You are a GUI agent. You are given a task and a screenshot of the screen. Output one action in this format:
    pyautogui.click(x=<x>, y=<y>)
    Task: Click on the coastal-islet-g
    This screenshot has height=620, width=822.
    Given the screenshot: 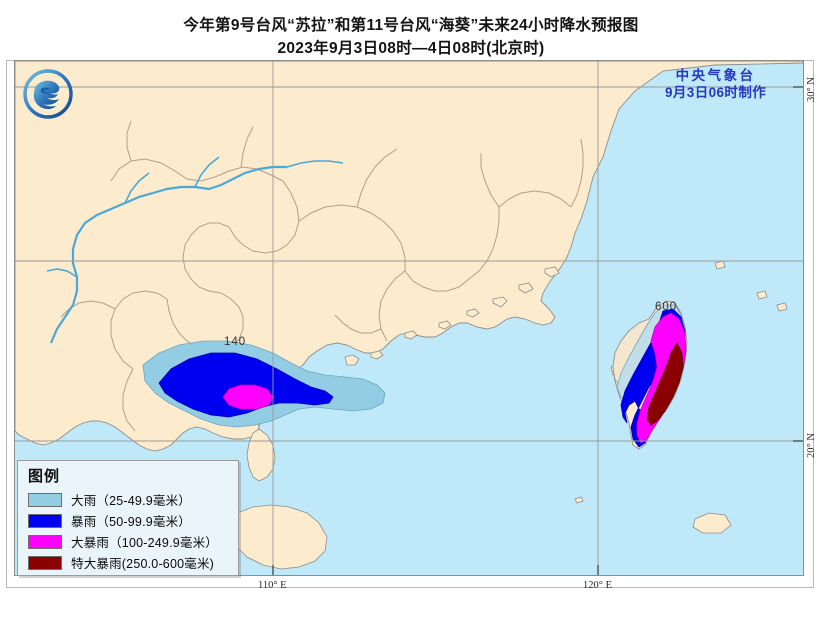 What is the action you would take?
    pyautogui.click(x=552, y=272)
    